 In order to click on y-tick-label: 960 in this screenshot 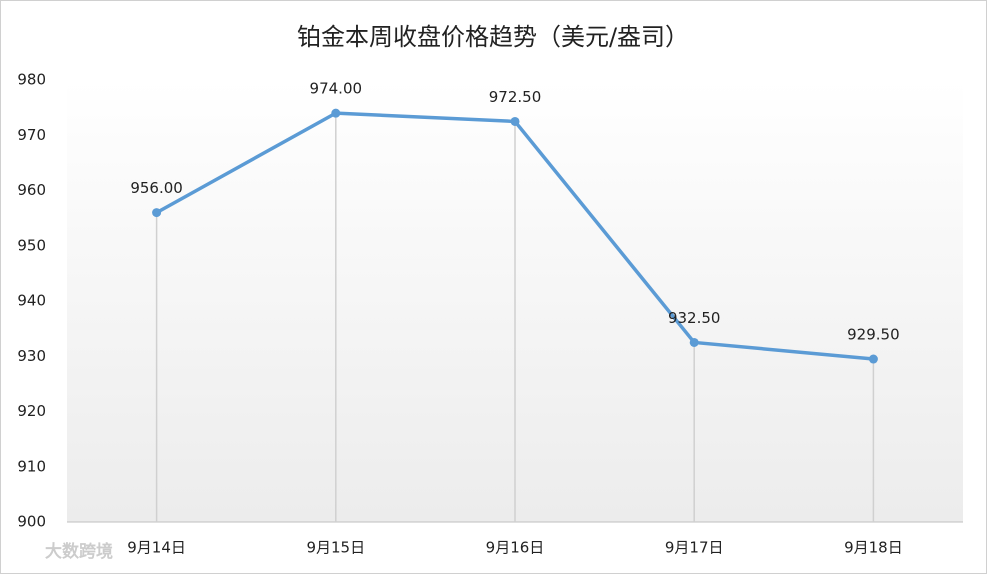, I will do `click(31, 190)`.